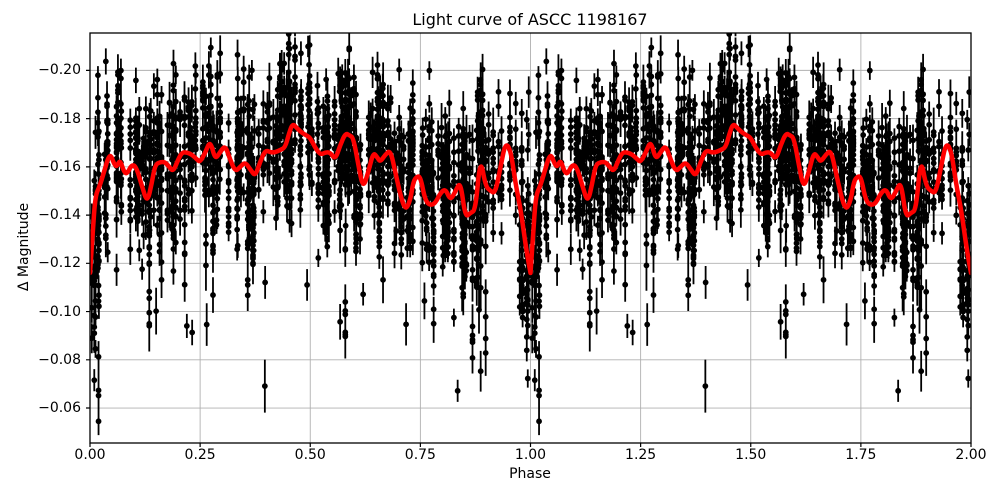  What do you see at coordinates (530, 474) in the screenshot?
I see `x-axis-label: Phase` at bounding box center [530, 474].